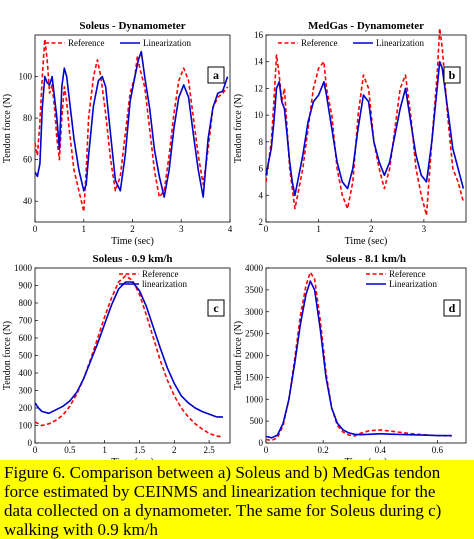 The image size is (474, 539). I want to click on y-tick-label: 700, so click(26, 321).